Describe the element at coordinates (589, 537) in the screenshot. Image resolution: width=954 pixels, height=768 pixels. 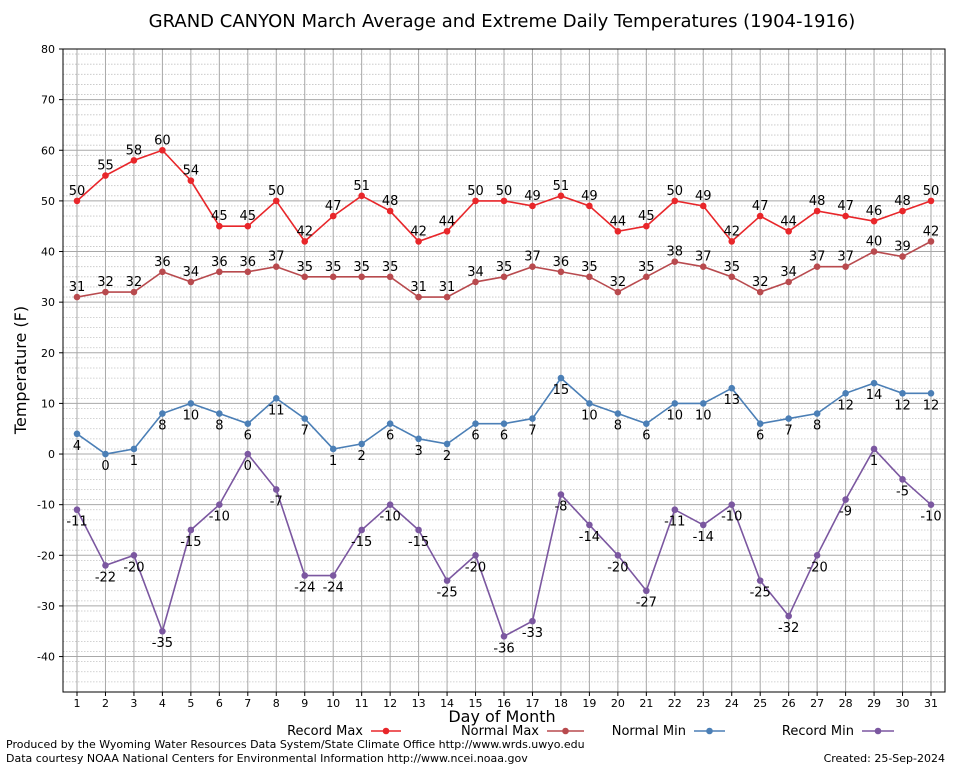
I see `data-label-record-min: -14` at that location.